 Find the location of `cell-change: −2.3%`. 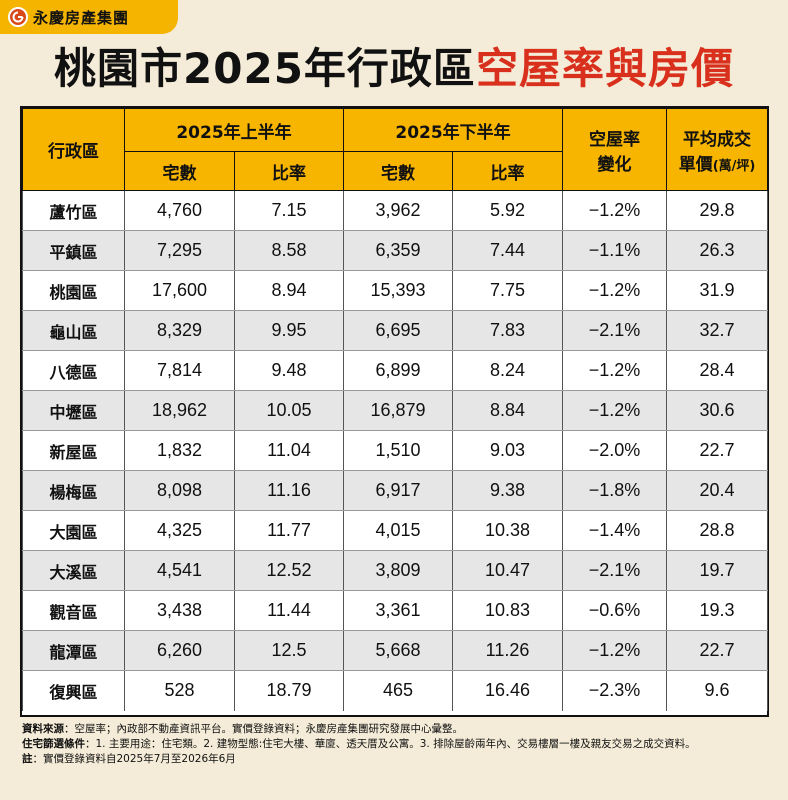

cell-change: −2.3% is located at coordinates (615, 690).